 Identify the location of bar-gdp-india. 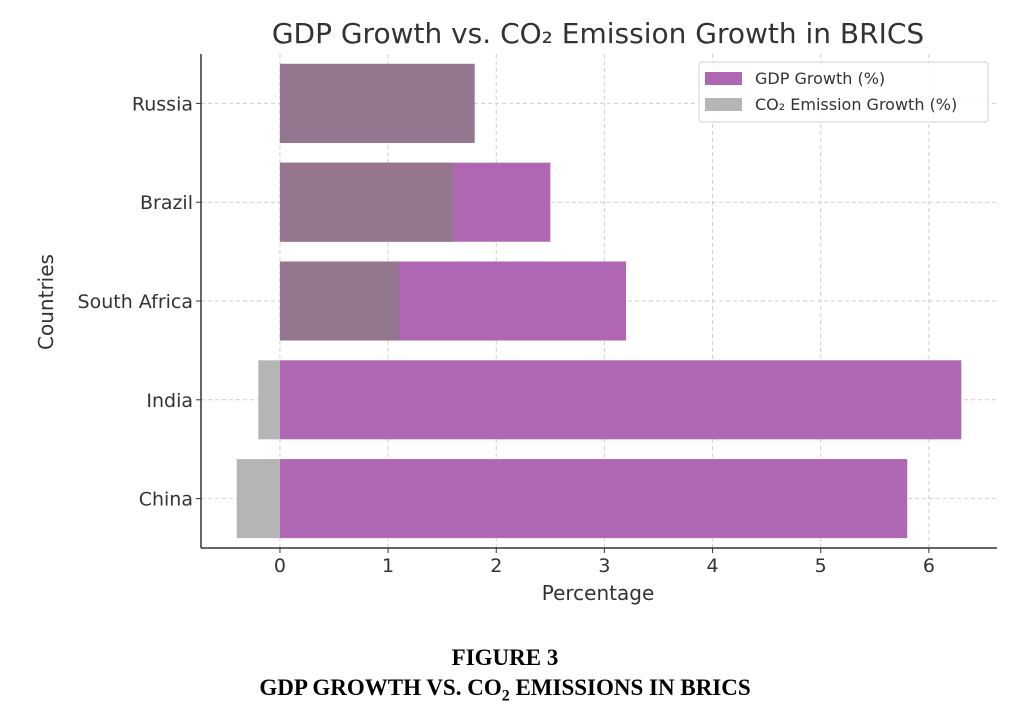
(620, 400).